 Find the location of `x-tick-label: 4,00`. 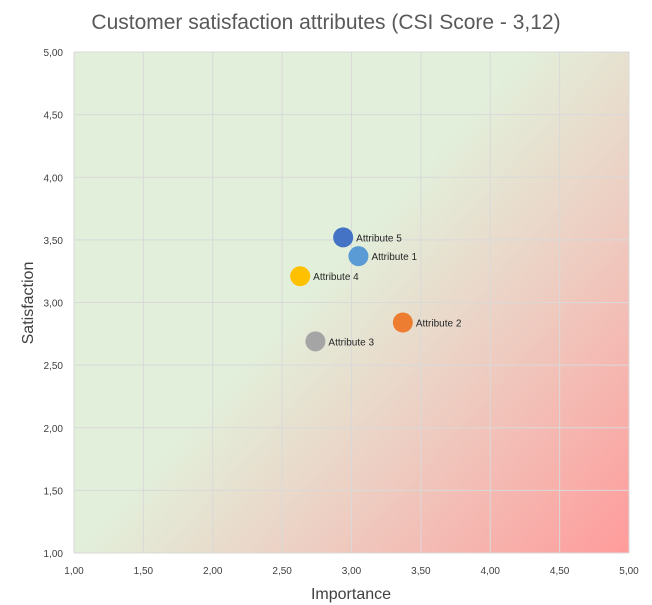

x-tick-label: 4,00 is located at coordinates (491, 571).